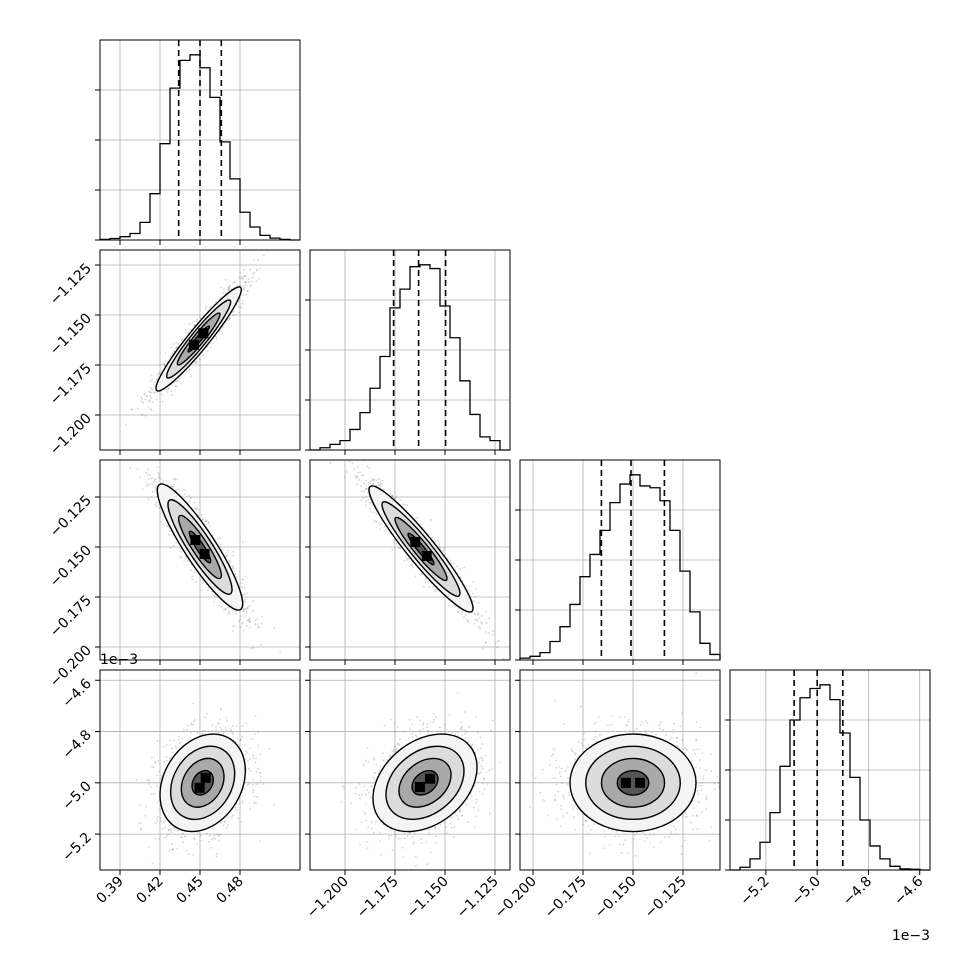 Image resolution: width=970 pixels, height=970 pixels. Describe the element at coordinates (76, 795) in the screenshot. I see `y-tick-label: −5.0` at that location.